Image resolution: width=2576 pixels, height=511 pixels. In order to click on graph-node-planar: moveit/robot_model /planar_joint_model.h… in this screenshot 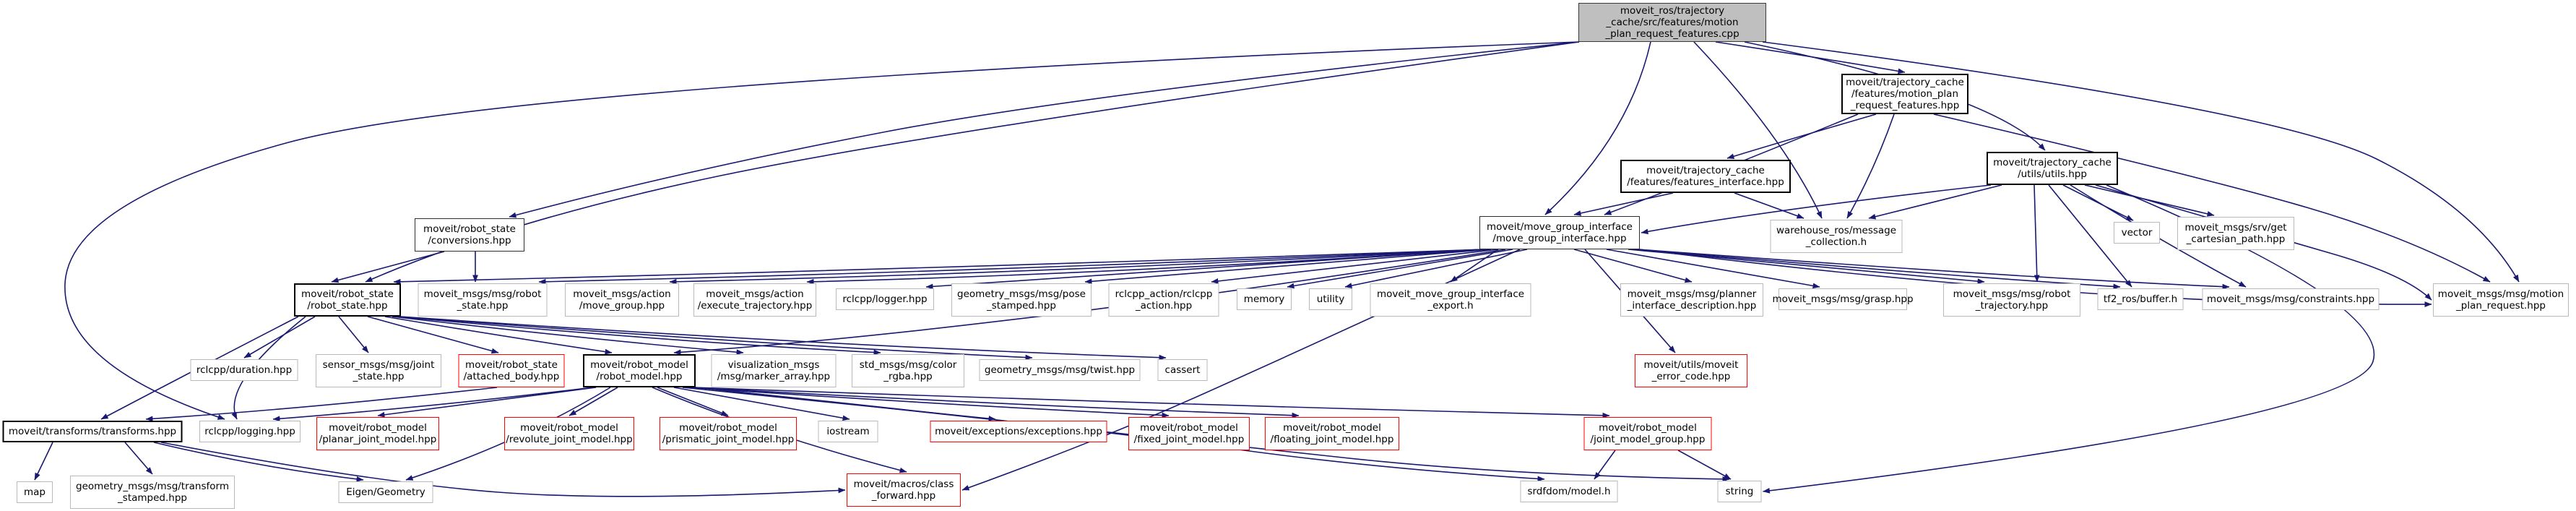, I will do `click(378, 433)`.